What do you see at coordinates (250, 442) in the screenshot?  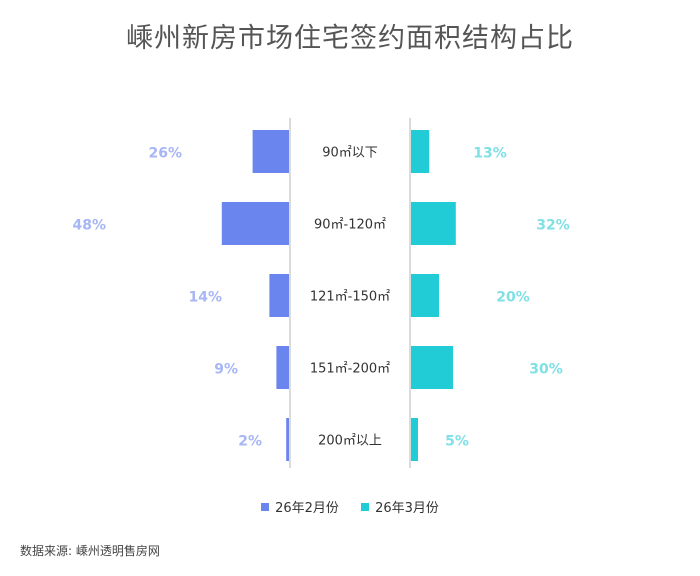 I see `data-label-feb-4: 2%` at bounding box center [250, 442].